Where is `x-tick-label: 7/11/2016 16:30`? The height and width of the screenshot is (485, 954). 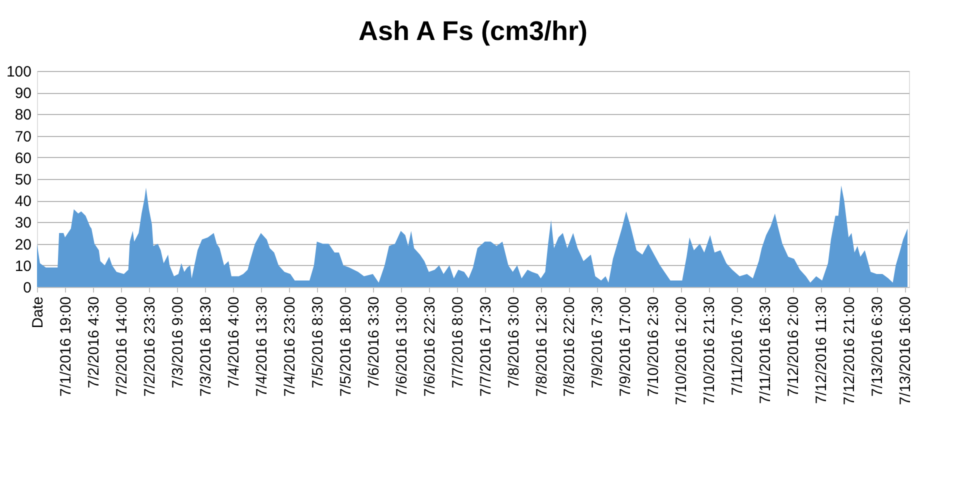
x-tick-label: 7/11/2016 16:30 is located at coordinates (765, 350).